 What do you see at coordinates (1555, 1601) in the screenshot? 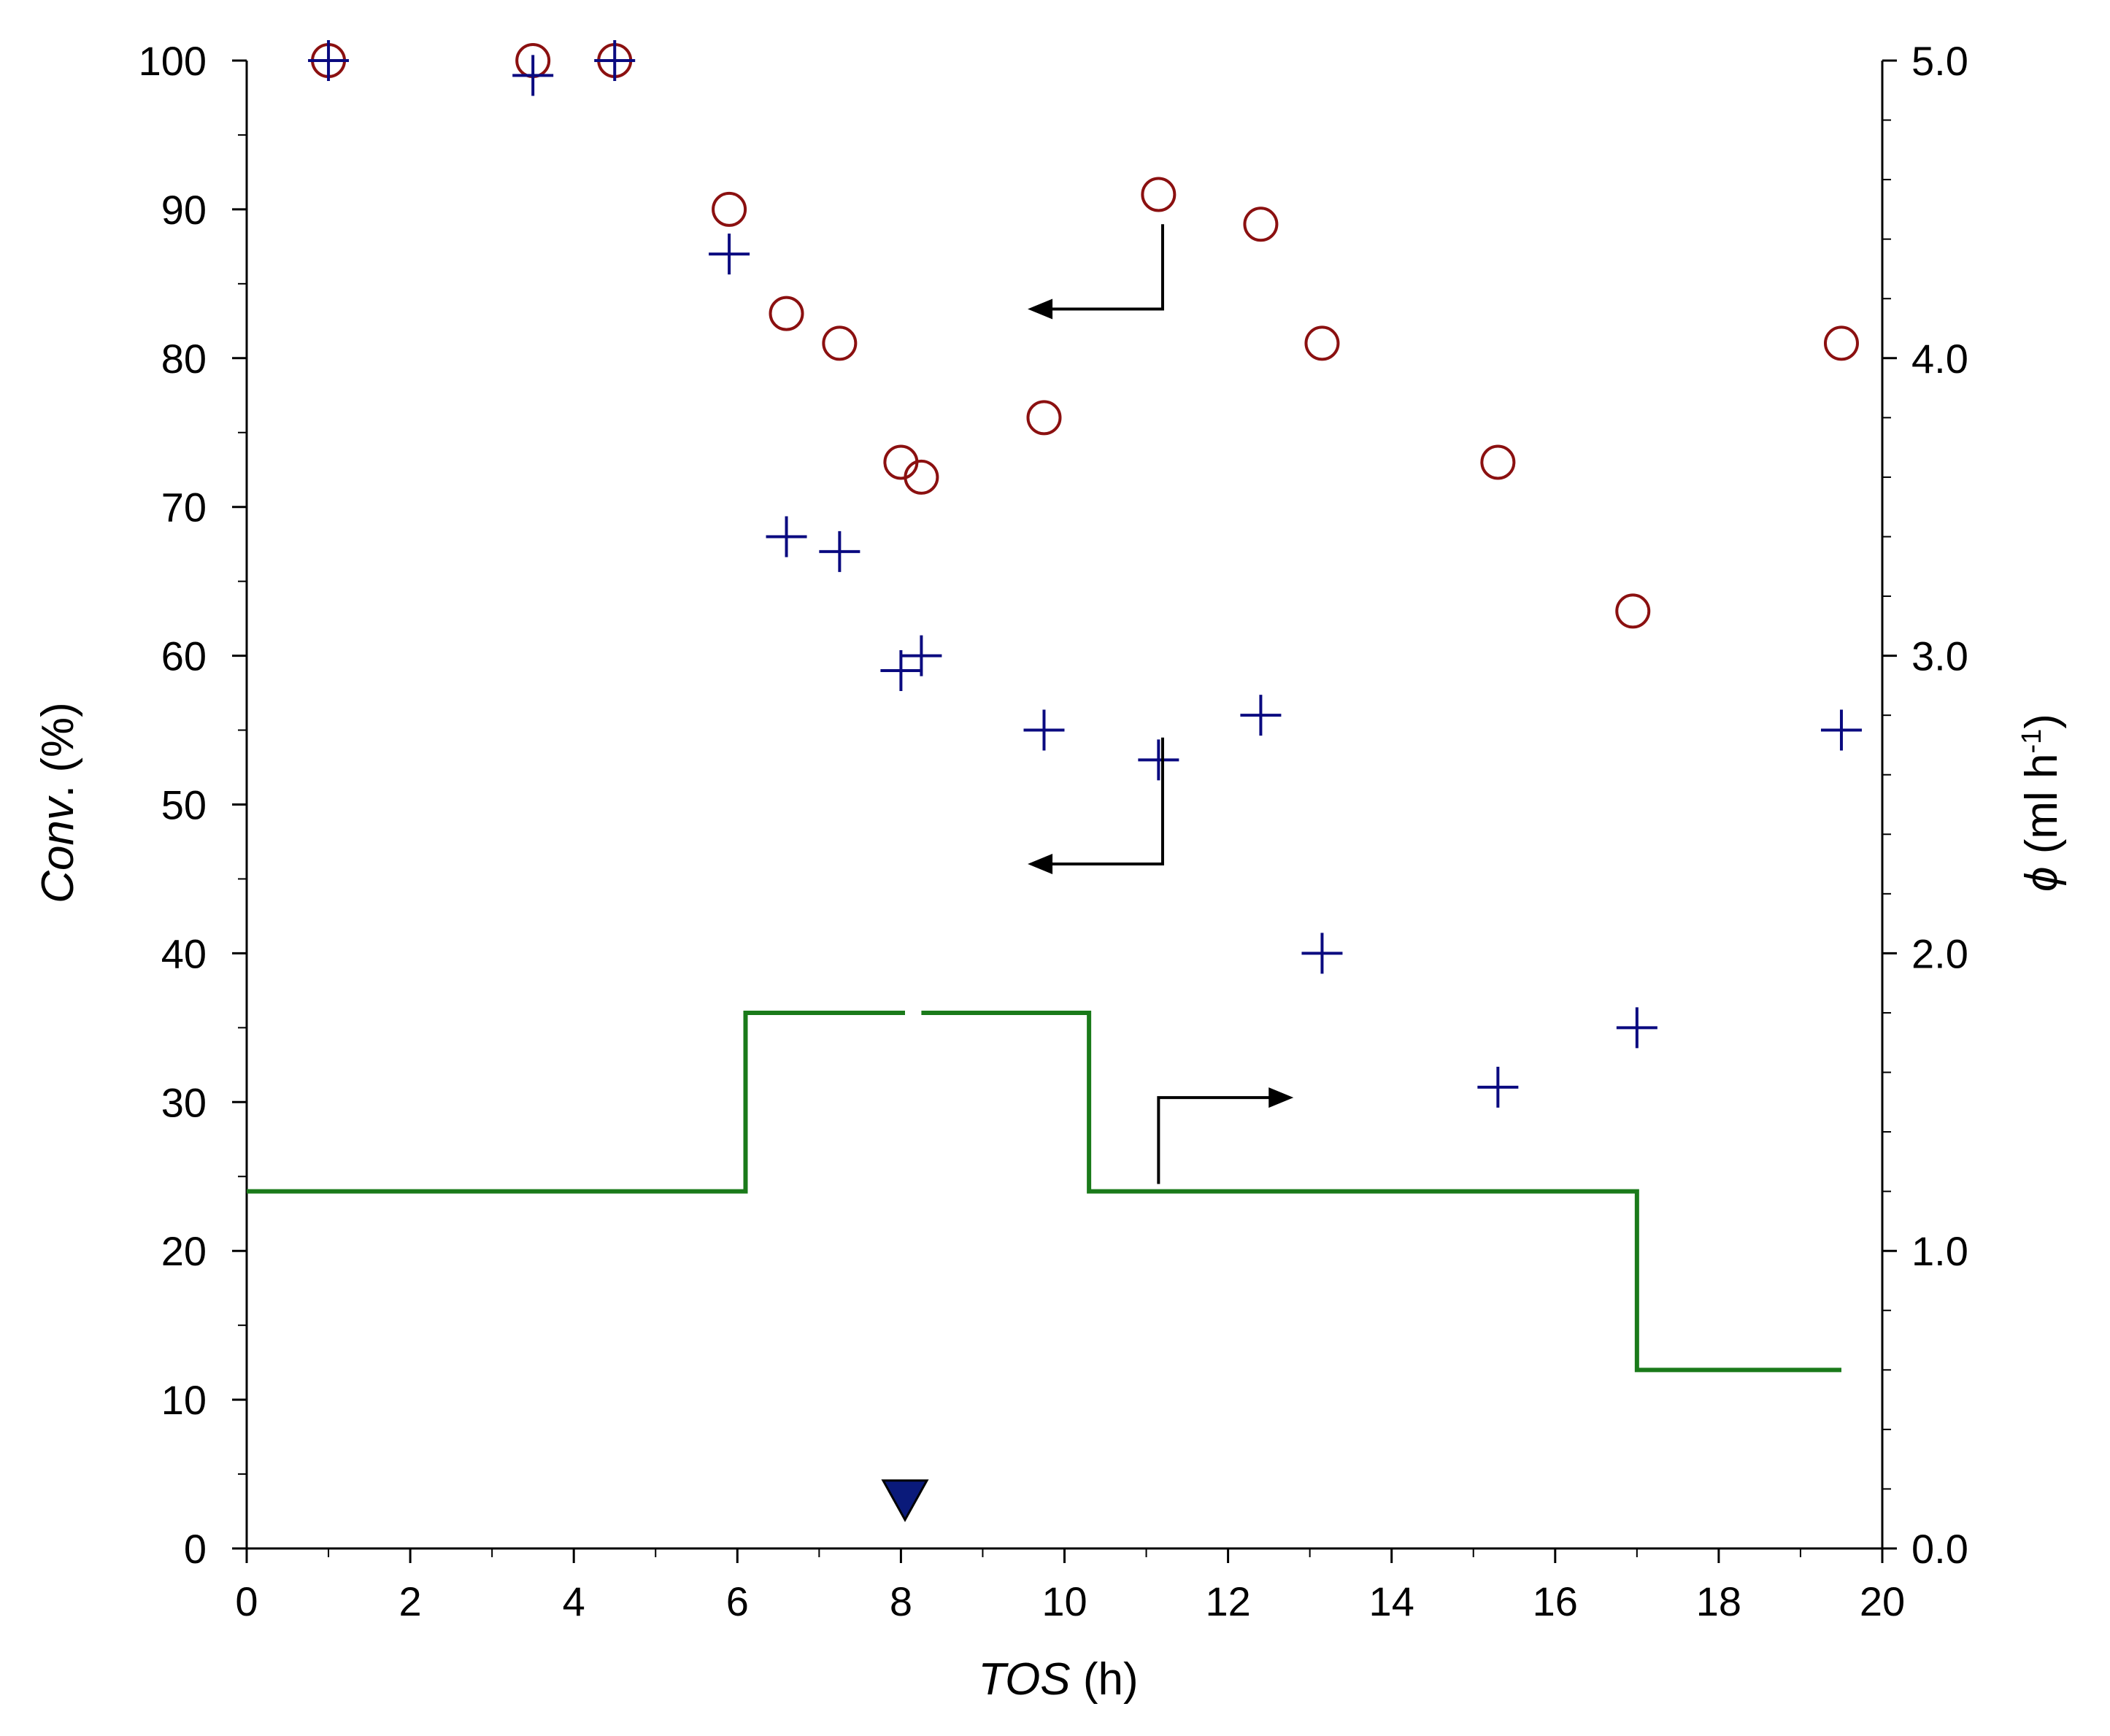
I see `x-tick-label: 16` at bounding box center [1555, 1601].